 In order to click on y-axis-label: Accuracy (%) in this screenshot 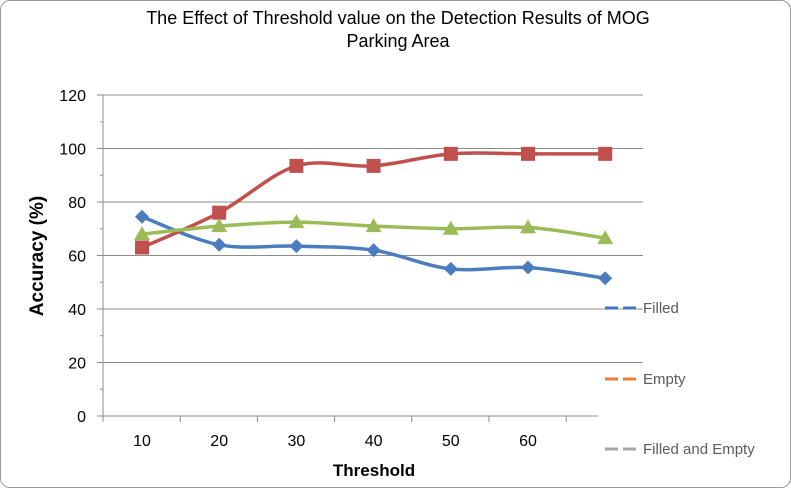, I will do `click(37, 256)`.